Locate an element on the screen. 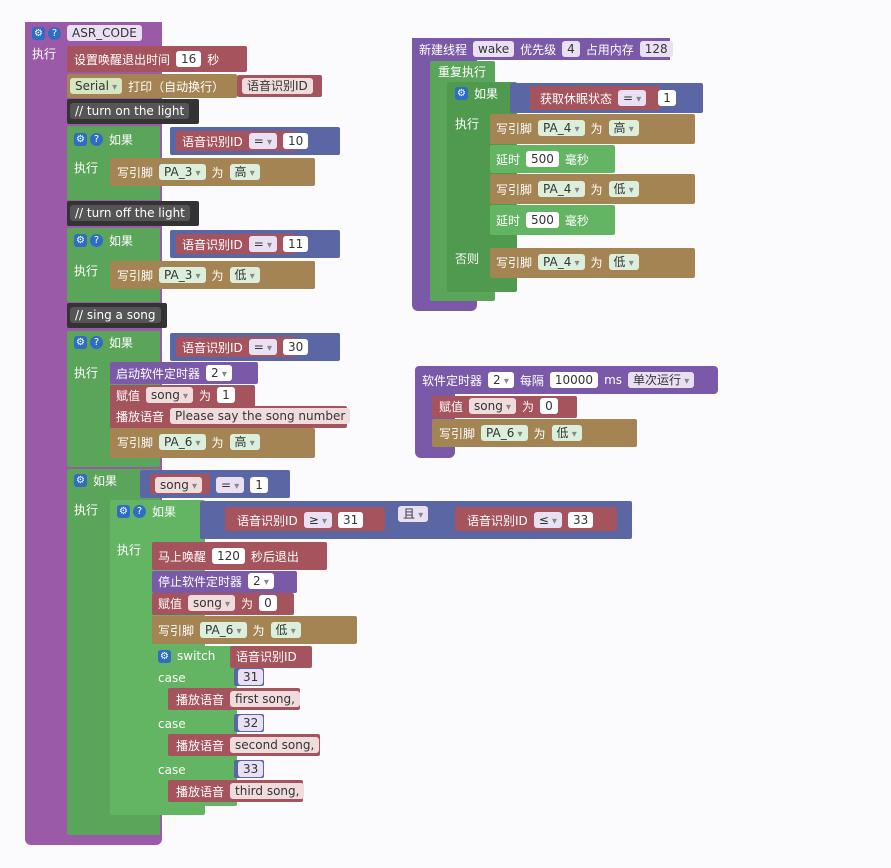  wake-value: 16 is located at coordinates (189, 59).